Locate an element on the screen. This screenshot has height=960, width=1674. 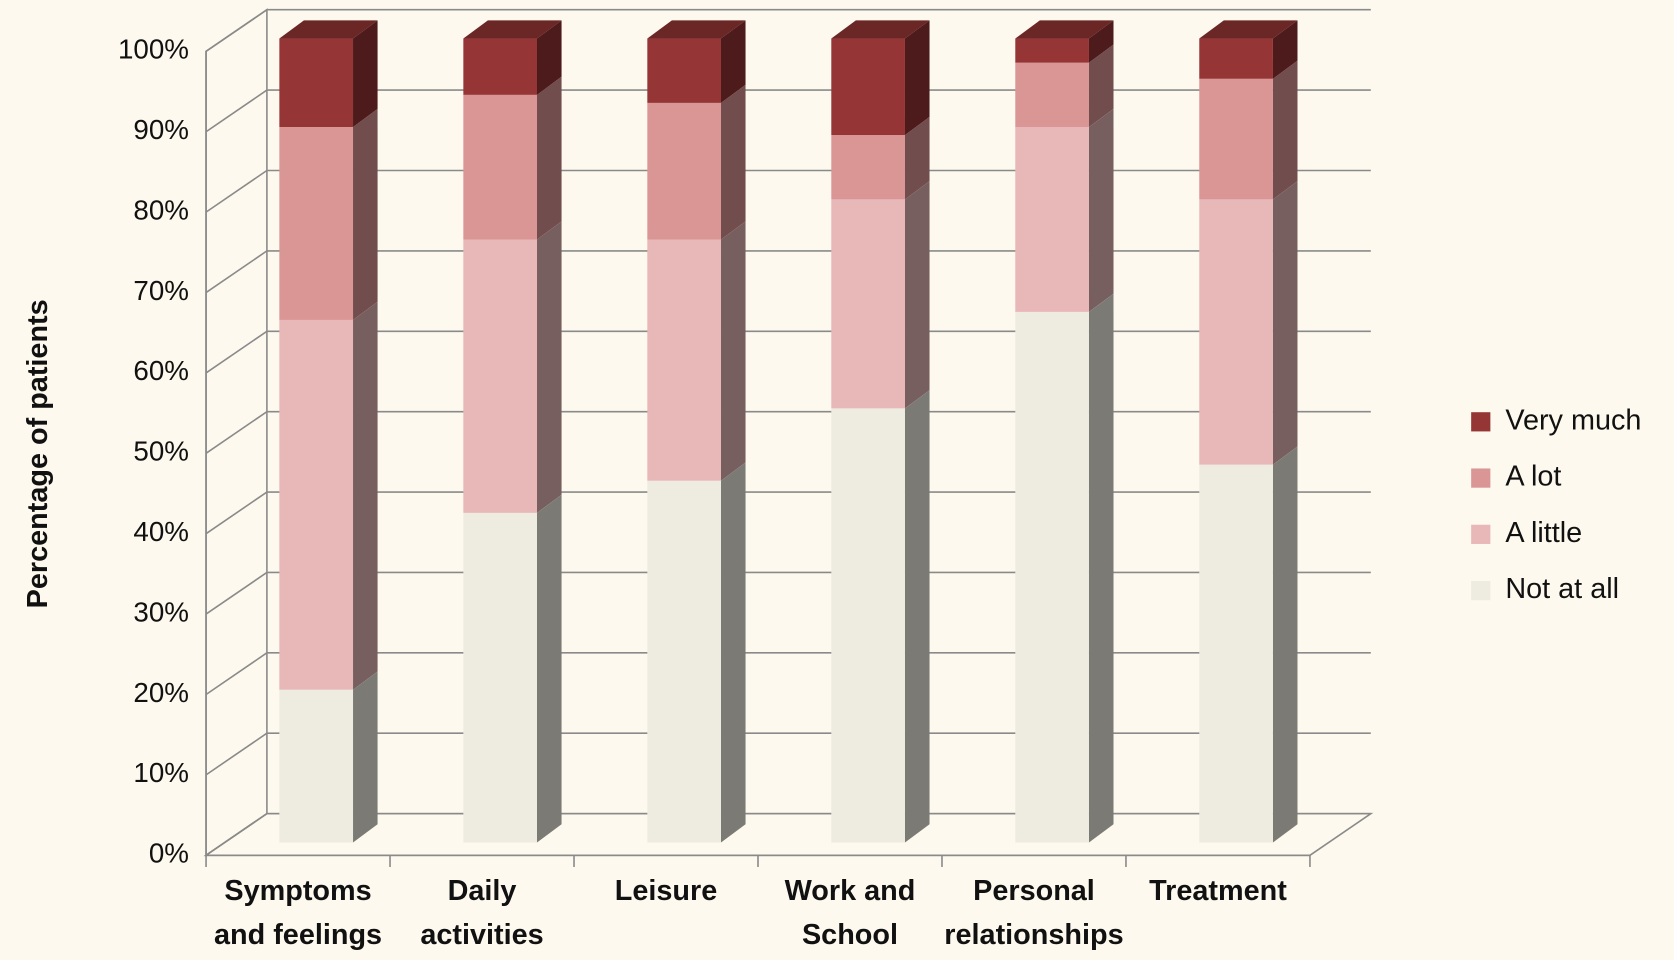
y-tick-label: 80% is located at coordinates (161, 209).